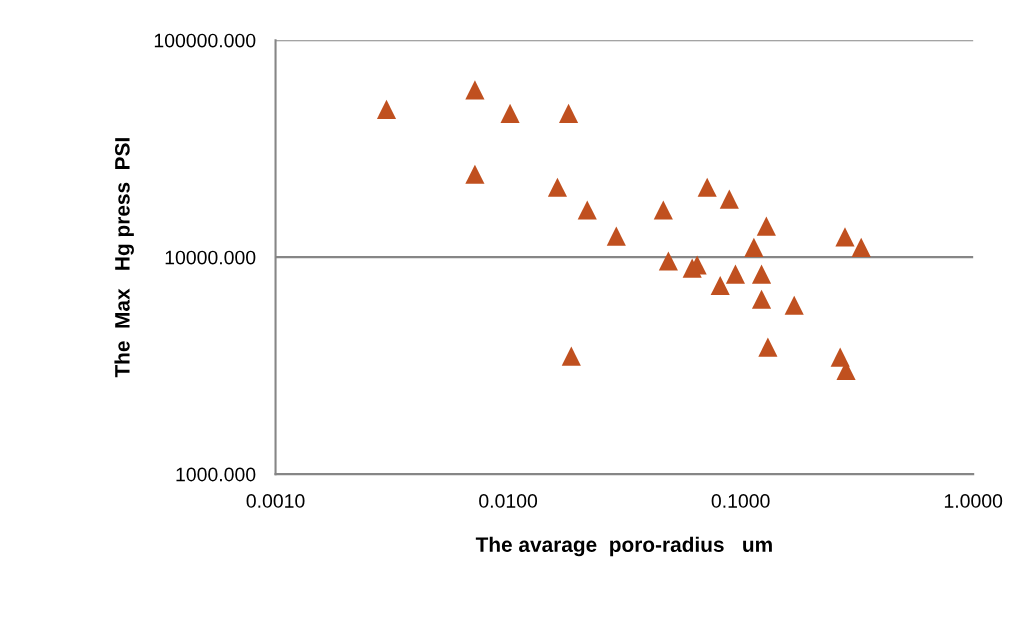  I want to click on y-tick-label: 100000.000, so click(205, 40).